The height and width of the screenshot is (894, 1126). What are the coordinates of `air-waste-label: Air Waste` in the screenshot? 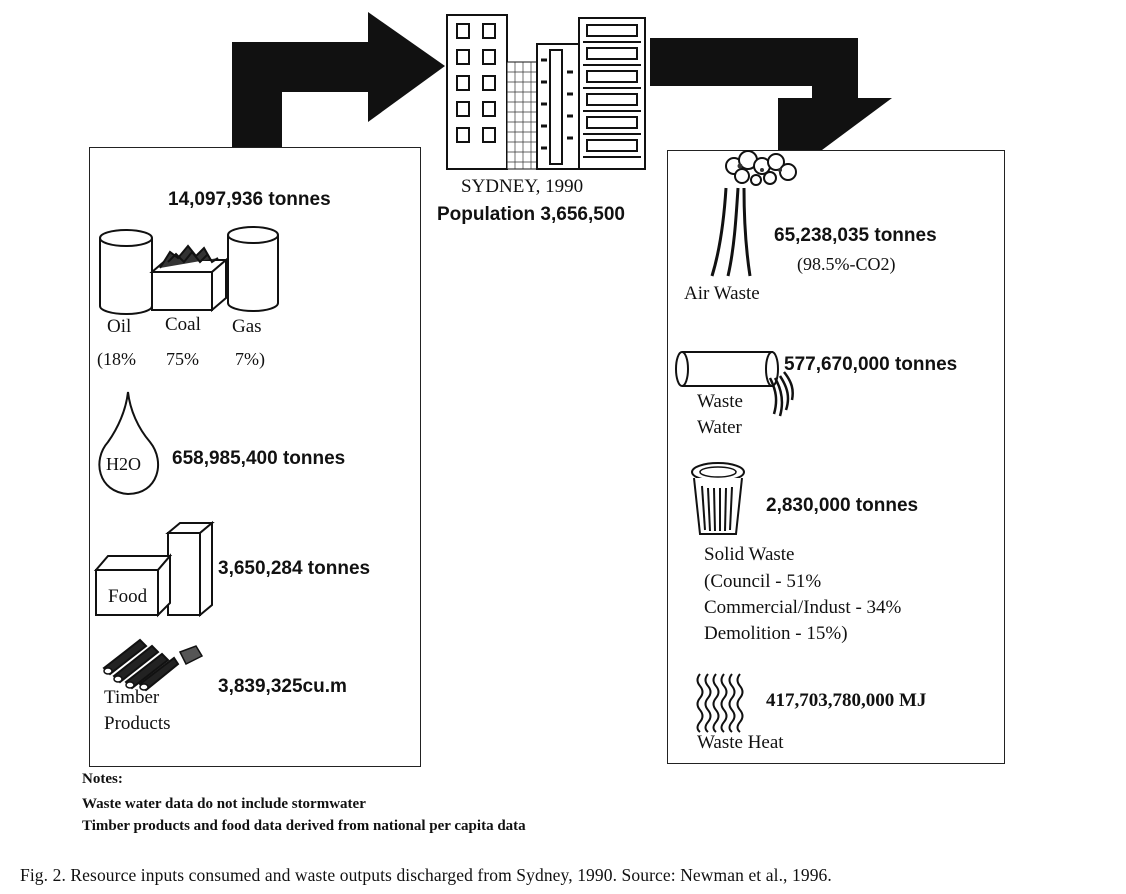 It's located at (722, 293).